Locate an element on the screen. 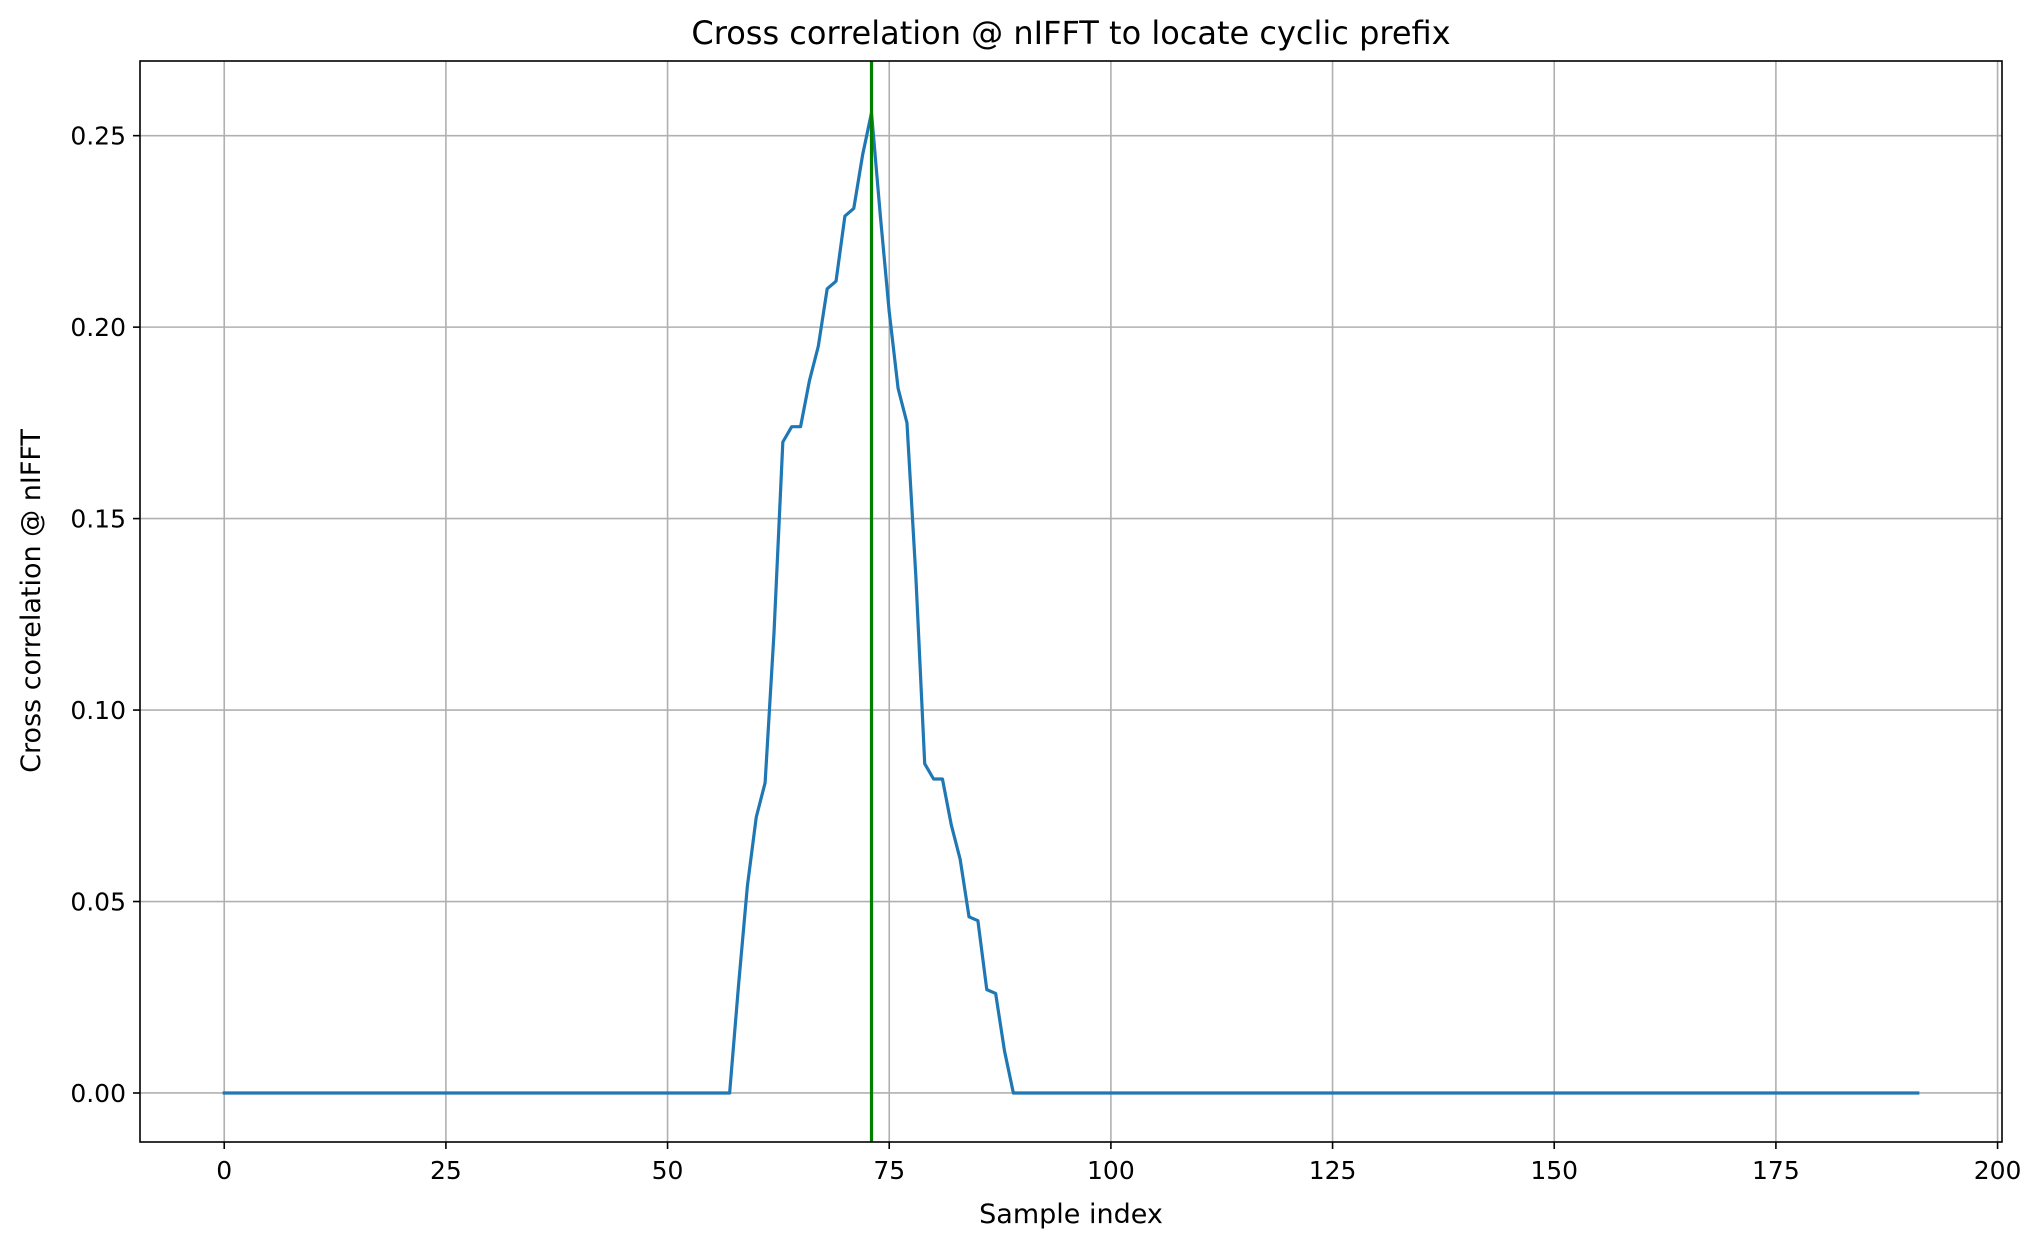 Image resolution: width=2041 pixels, height=1247 pixels. x-tick-label: 125 is located at coordinates (1333, 1170).